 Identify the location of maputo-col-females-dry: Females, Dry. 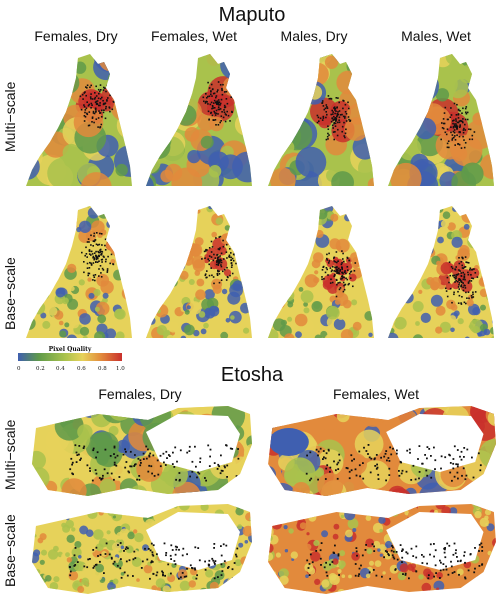
(76, 36).